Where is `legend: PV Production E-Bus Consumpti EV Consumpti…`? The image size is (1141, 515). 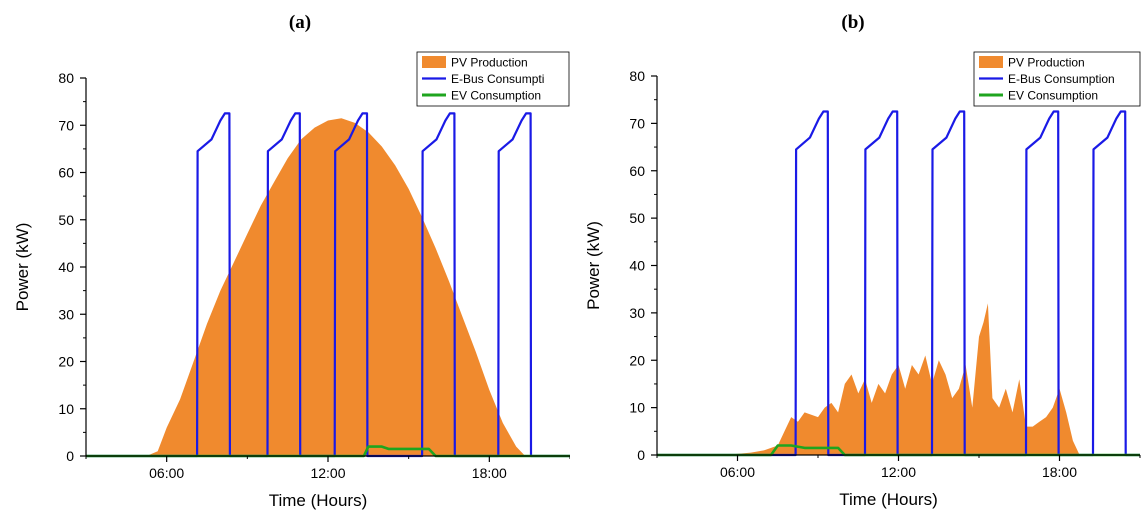
legend: PV Production E-Bus Consumpti EV Consumpti… is located at coordinates (493, 79).